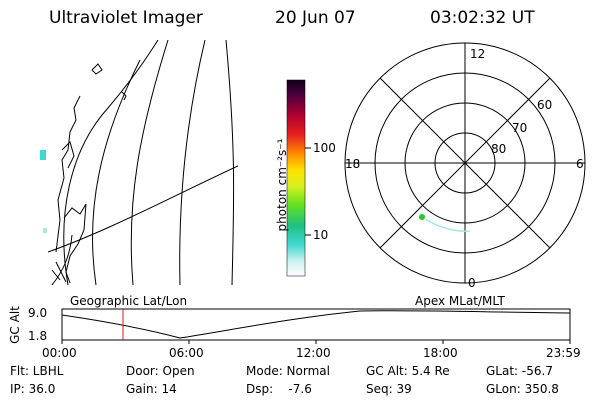  I want to click on timeline-frame, so click(316, 324).